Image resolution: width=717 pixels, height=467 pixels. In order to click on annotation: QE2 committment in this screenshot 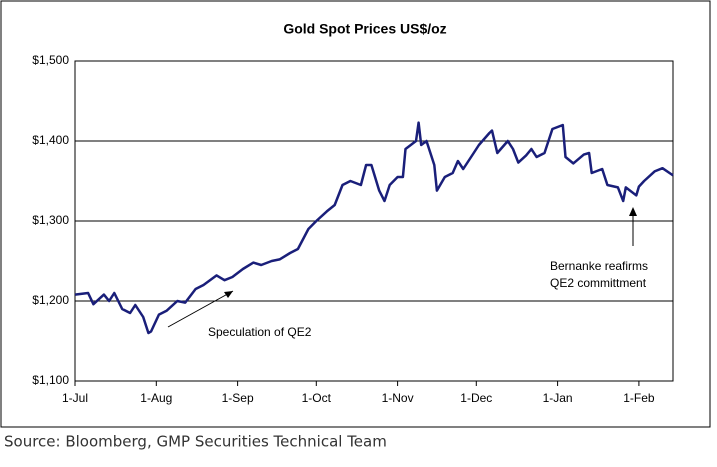, I will do `click(598, 283)`.